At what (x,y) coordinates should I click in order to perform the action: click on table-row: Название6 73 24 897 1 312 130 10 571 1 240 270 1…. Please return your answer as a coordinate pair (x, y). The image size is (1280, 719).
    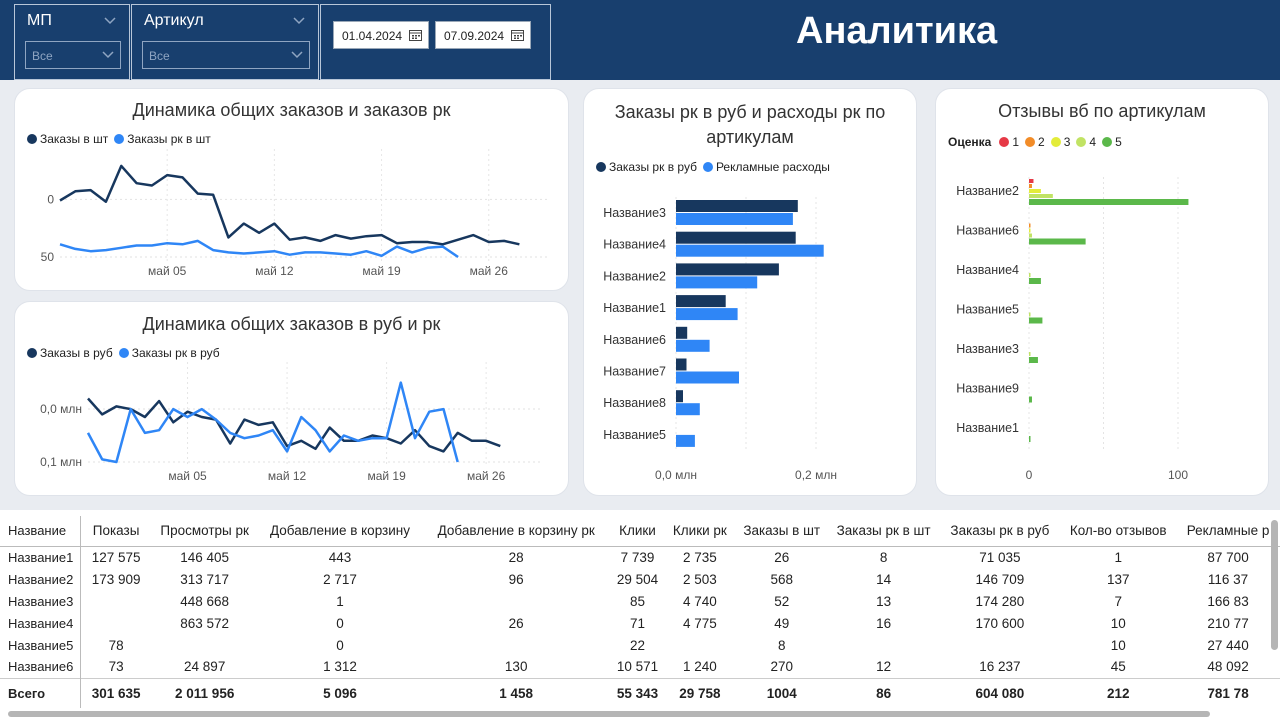
    Looking at the image, I should click on (640, 667).